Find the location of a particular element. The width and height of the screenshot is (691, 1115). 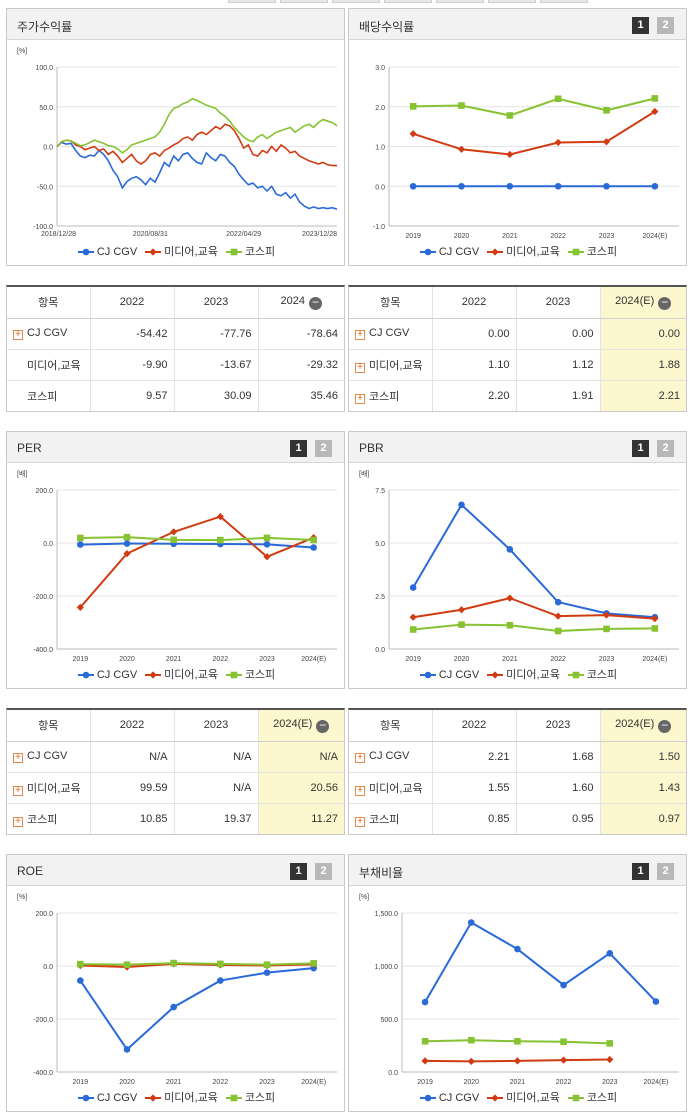

col-header: 2022 is located at coordinates (131, 303).